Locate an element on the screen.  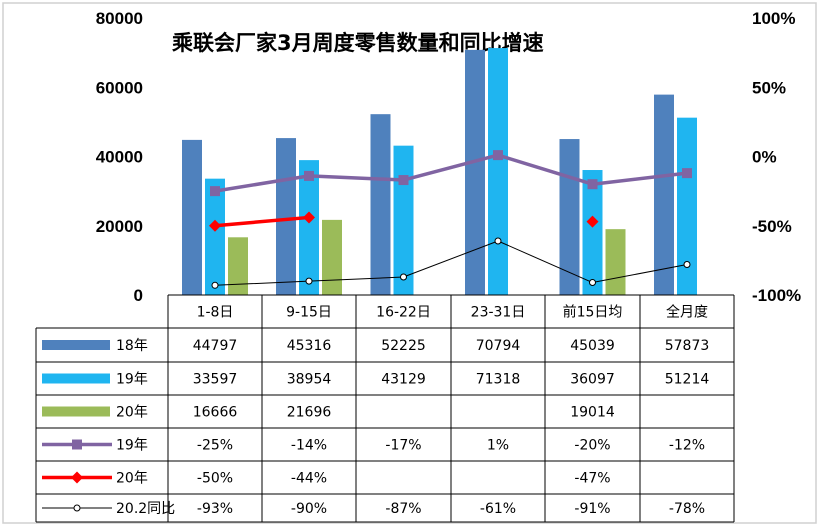
line-19年 is located at coordinates (451, 173).